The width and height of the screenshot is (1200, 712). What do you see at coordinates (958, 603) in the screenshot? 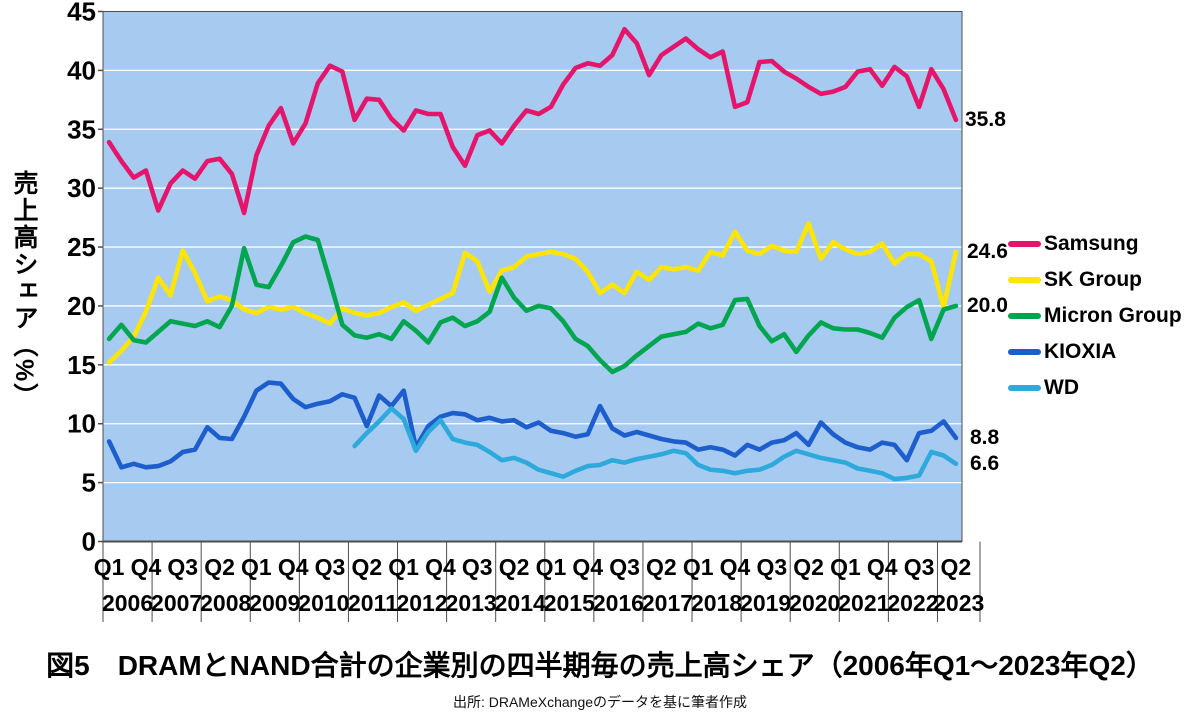
I see `x-year-label-2023: 2023` at bounding box center [958, 603].